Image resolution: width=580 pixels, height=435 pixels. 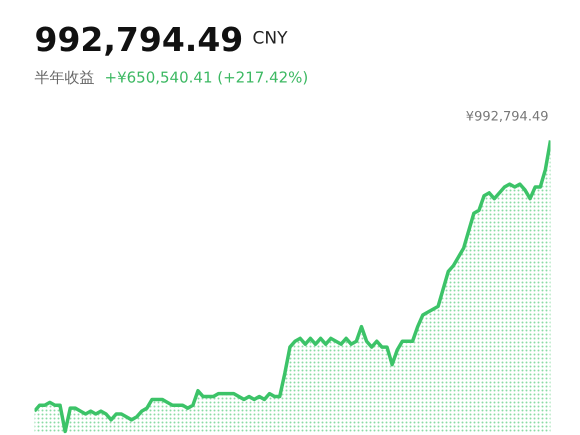 What do you see at coordinates (507, 117) in the screenshot?
I see `text: ¥992,794.49` at bounding box center [507, 117].